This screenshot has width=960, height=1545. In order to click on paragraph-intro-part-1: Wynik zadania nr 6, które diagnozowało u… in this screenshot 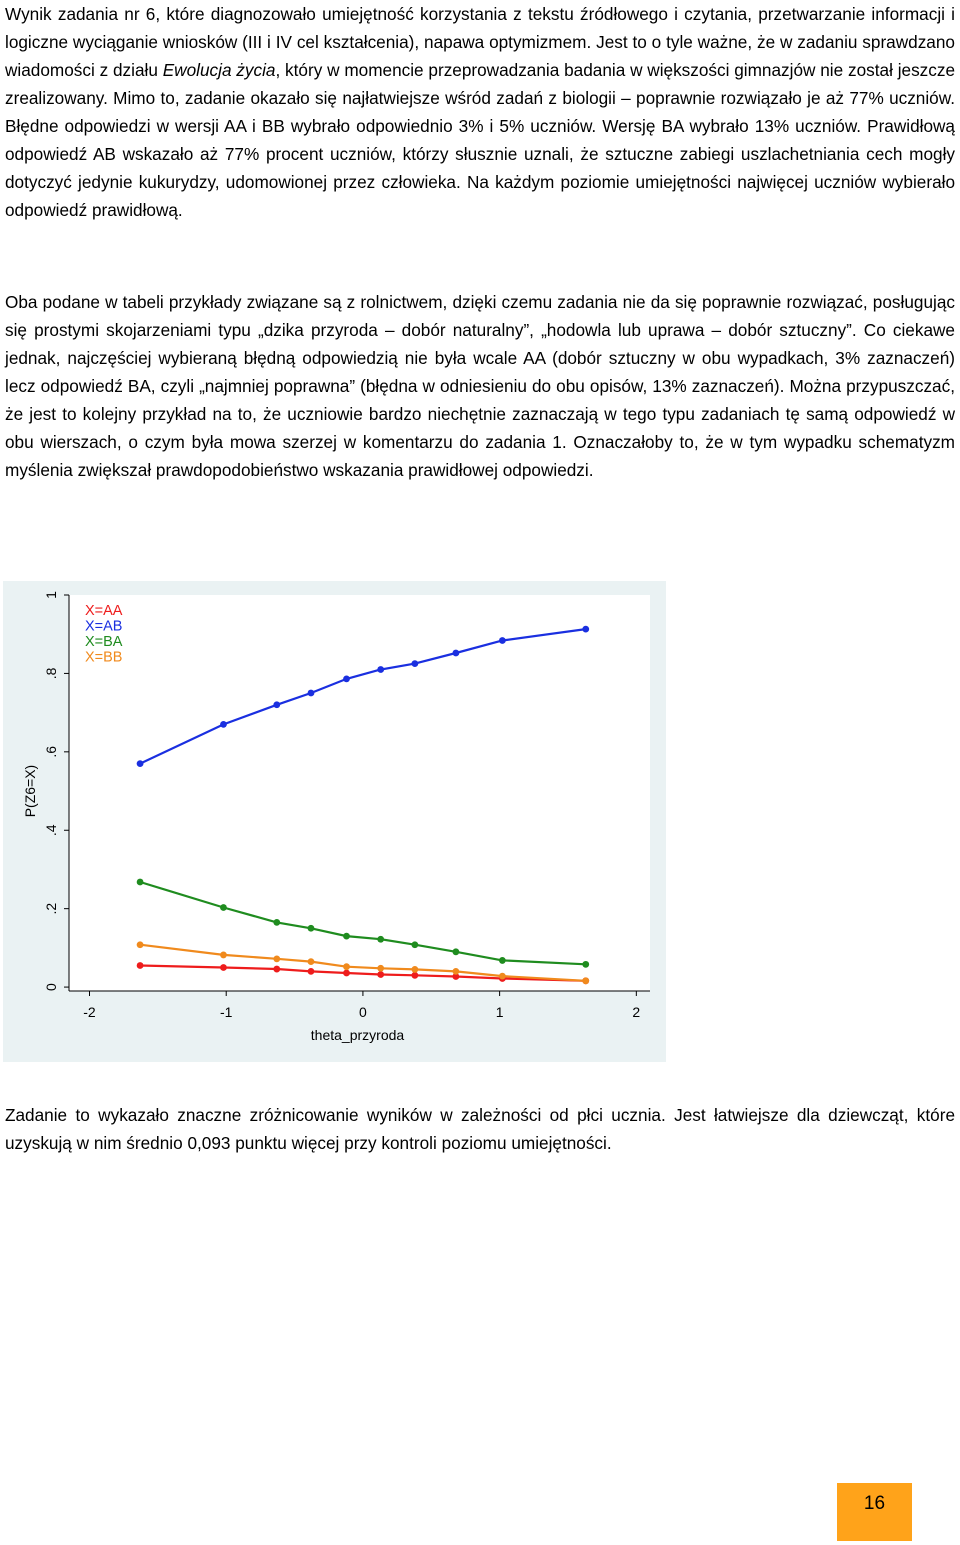, I will do `click(480, 42)`.